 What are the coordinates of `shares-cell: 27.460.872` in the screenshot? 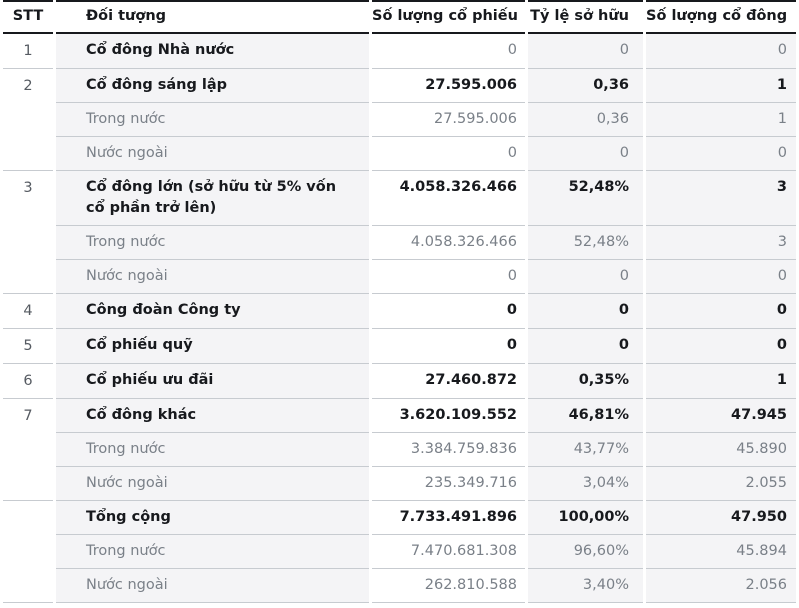 It's located at (448, 381).